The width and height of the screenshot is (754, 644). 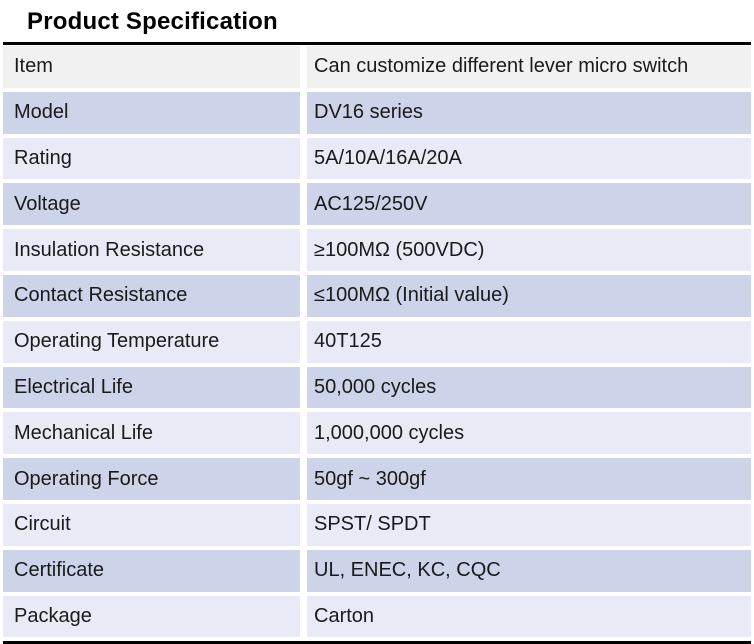 I want to click on spec-label-cell: Voltage, so click(x=151, y=204).